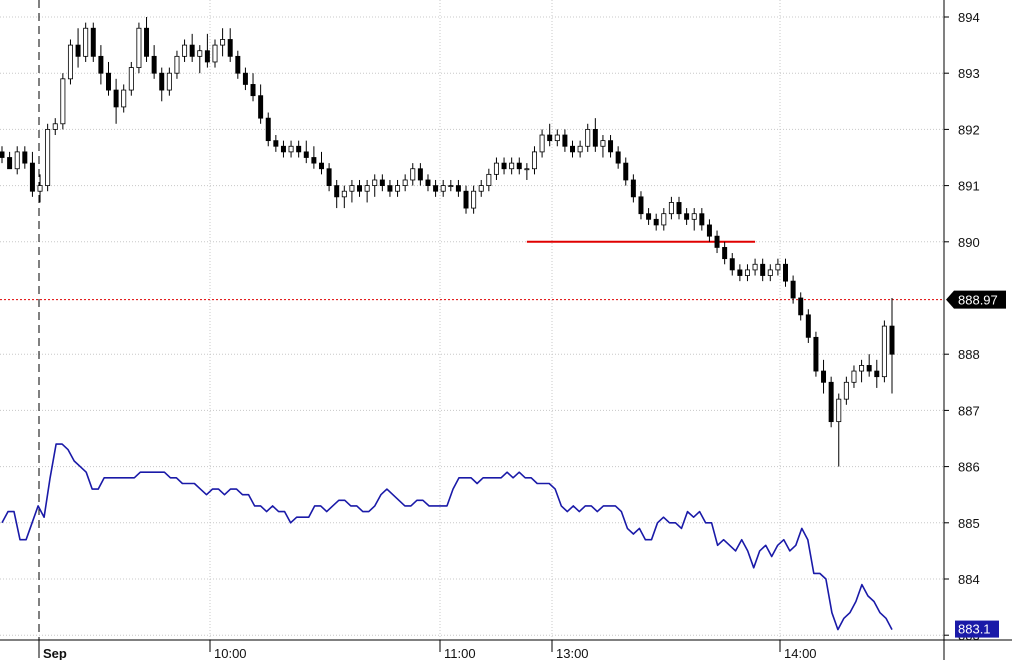 Image resolution: width=1012 pixels, height=660 pixels. I want to click on y-tick-label: 884, so click(969, 579).